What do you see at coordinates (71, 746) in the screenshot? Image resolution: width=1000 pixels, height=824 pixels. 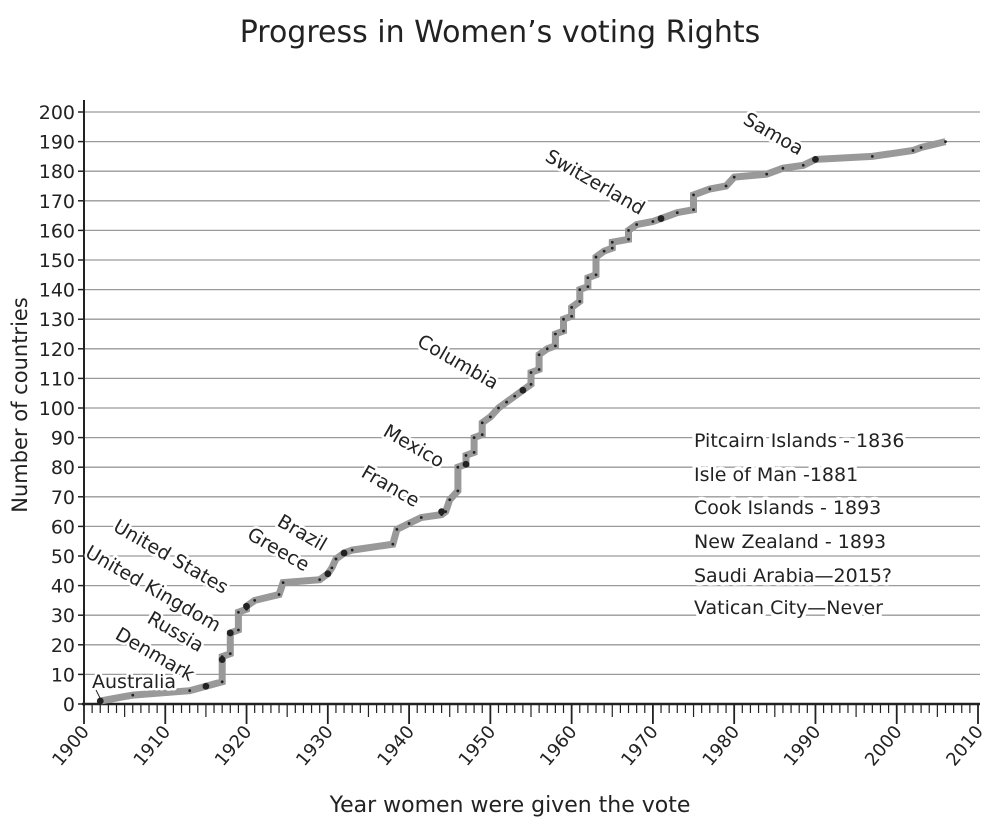 I see `x-tick-label: 1900` at bounding box center [71, 746].